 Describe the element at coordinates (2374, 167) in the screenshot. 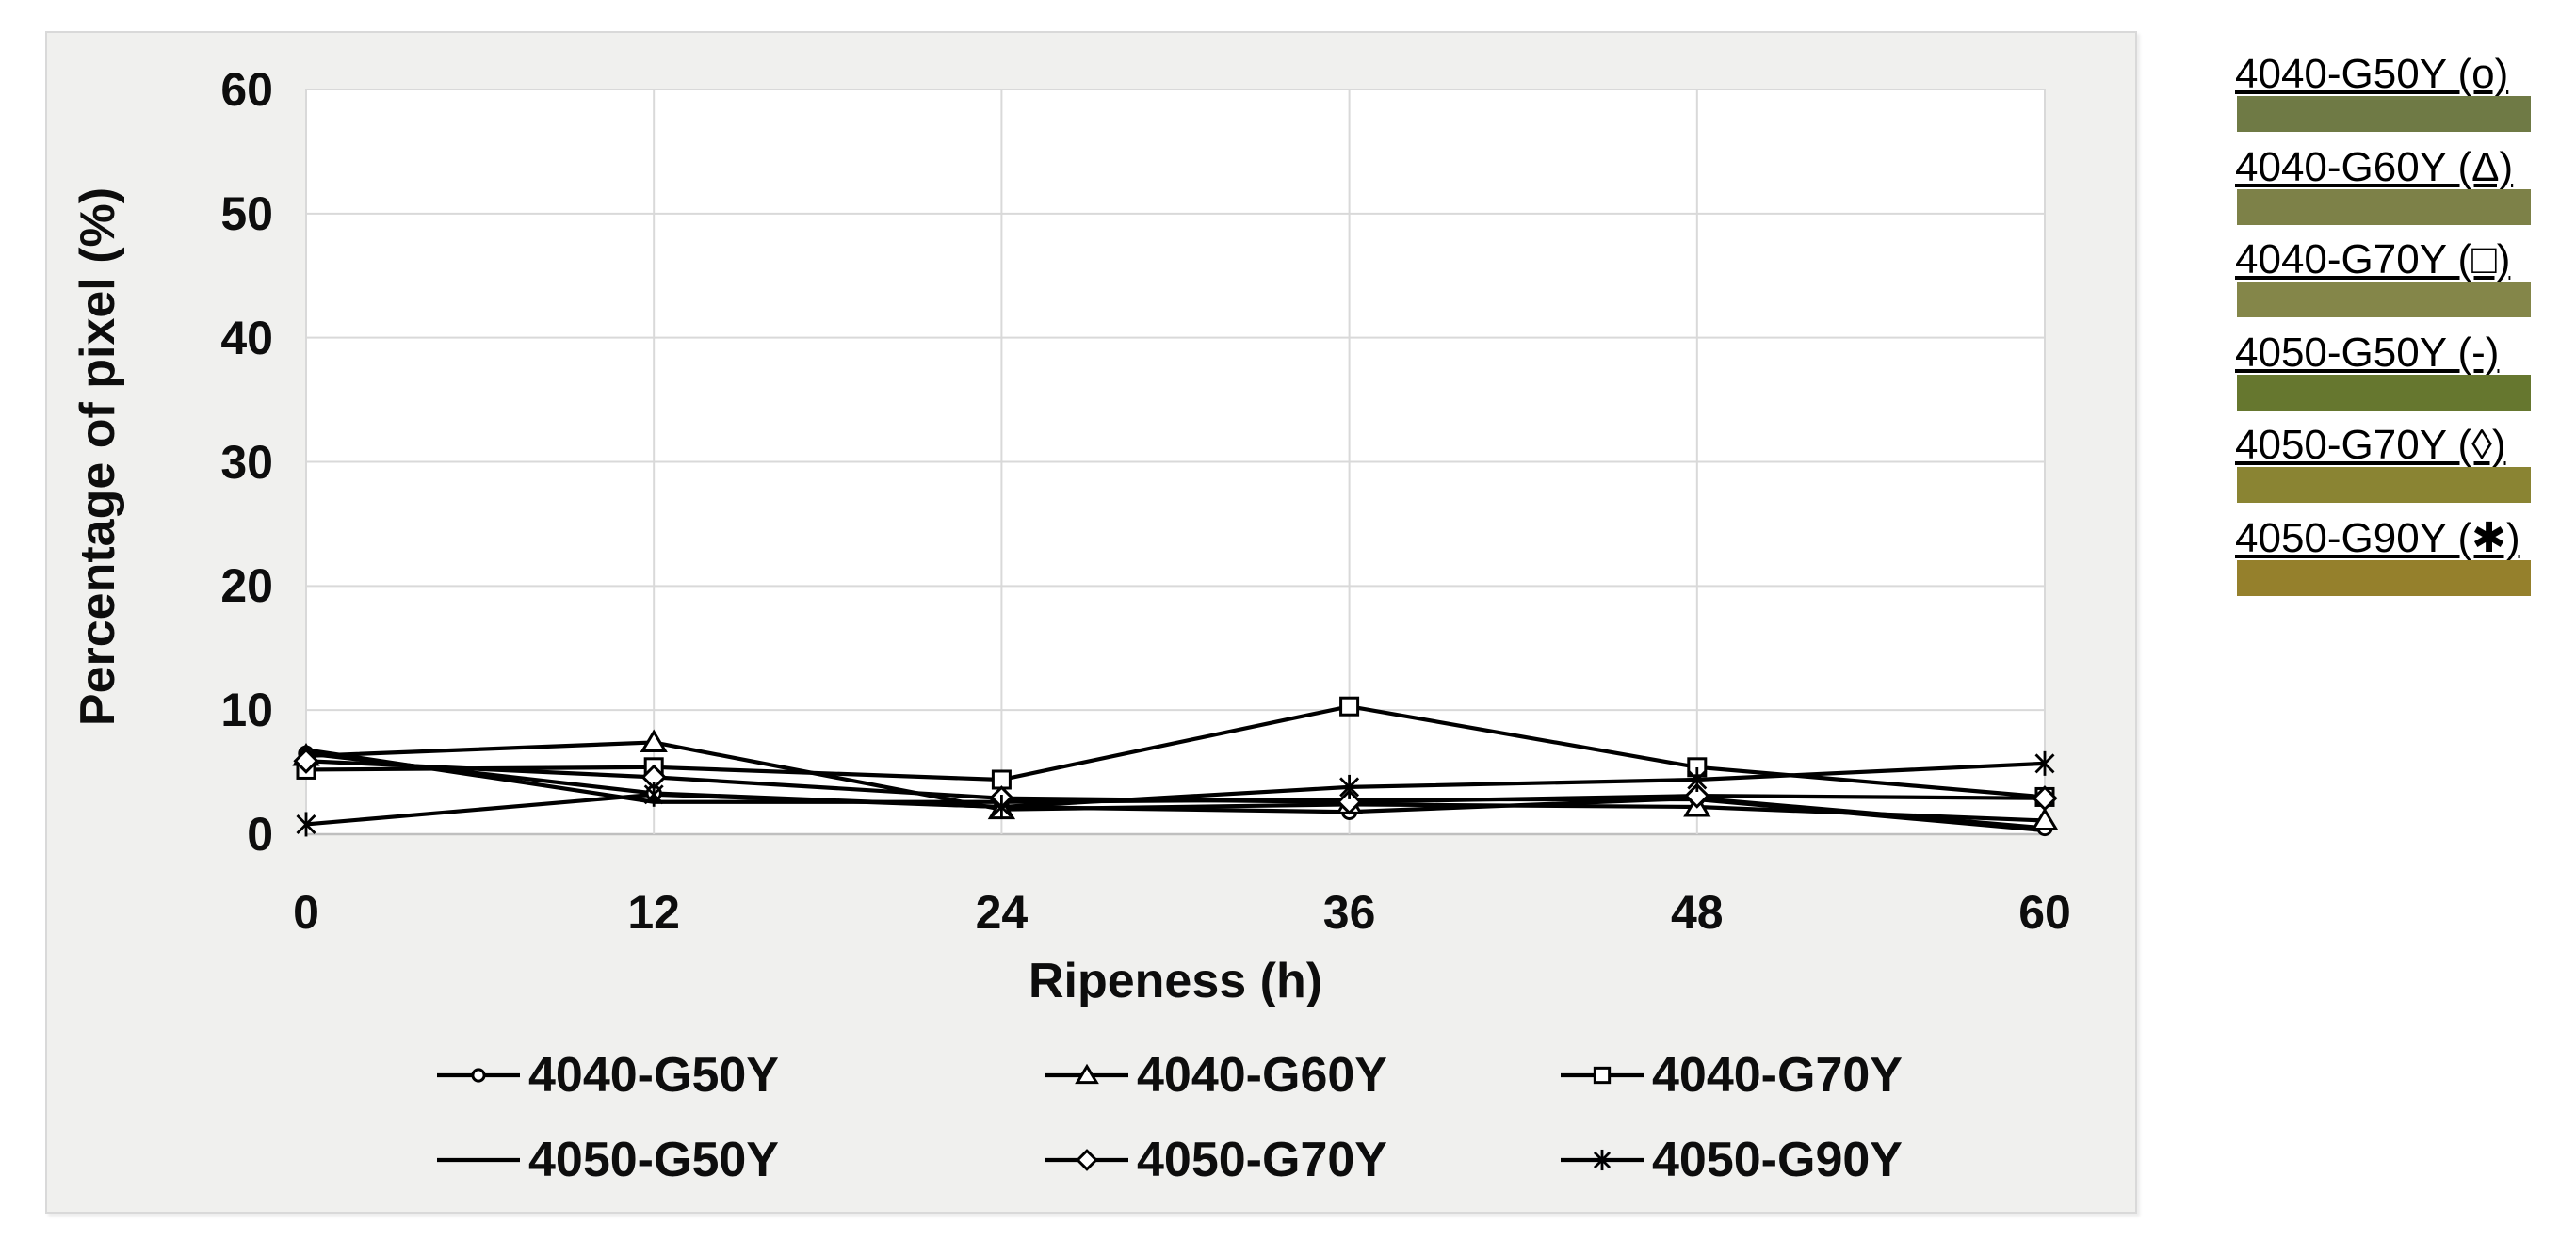

I see `side-legend-label-4040-G60Y: 4040-G60Y (Δ)` at that location.